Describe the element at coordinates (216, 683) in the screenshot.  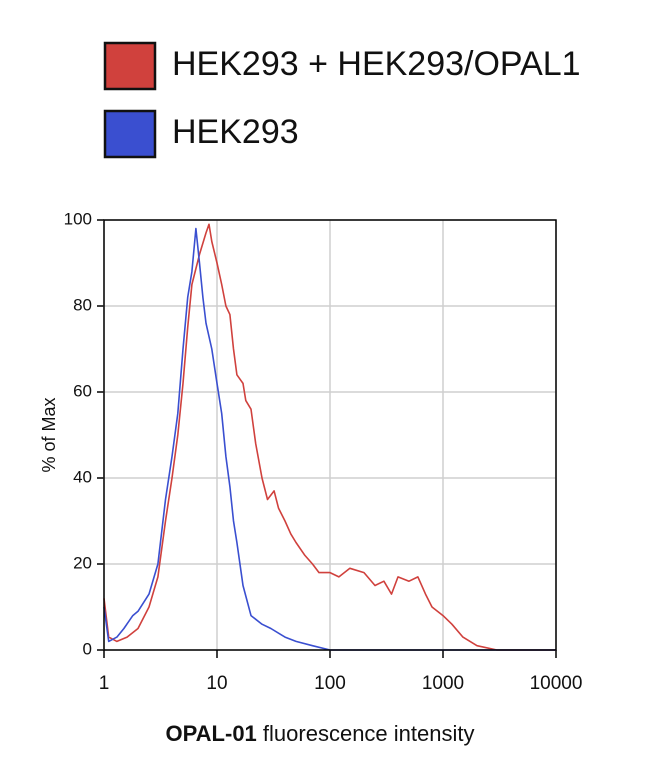
I see `x-tick-label: 10` at that location.